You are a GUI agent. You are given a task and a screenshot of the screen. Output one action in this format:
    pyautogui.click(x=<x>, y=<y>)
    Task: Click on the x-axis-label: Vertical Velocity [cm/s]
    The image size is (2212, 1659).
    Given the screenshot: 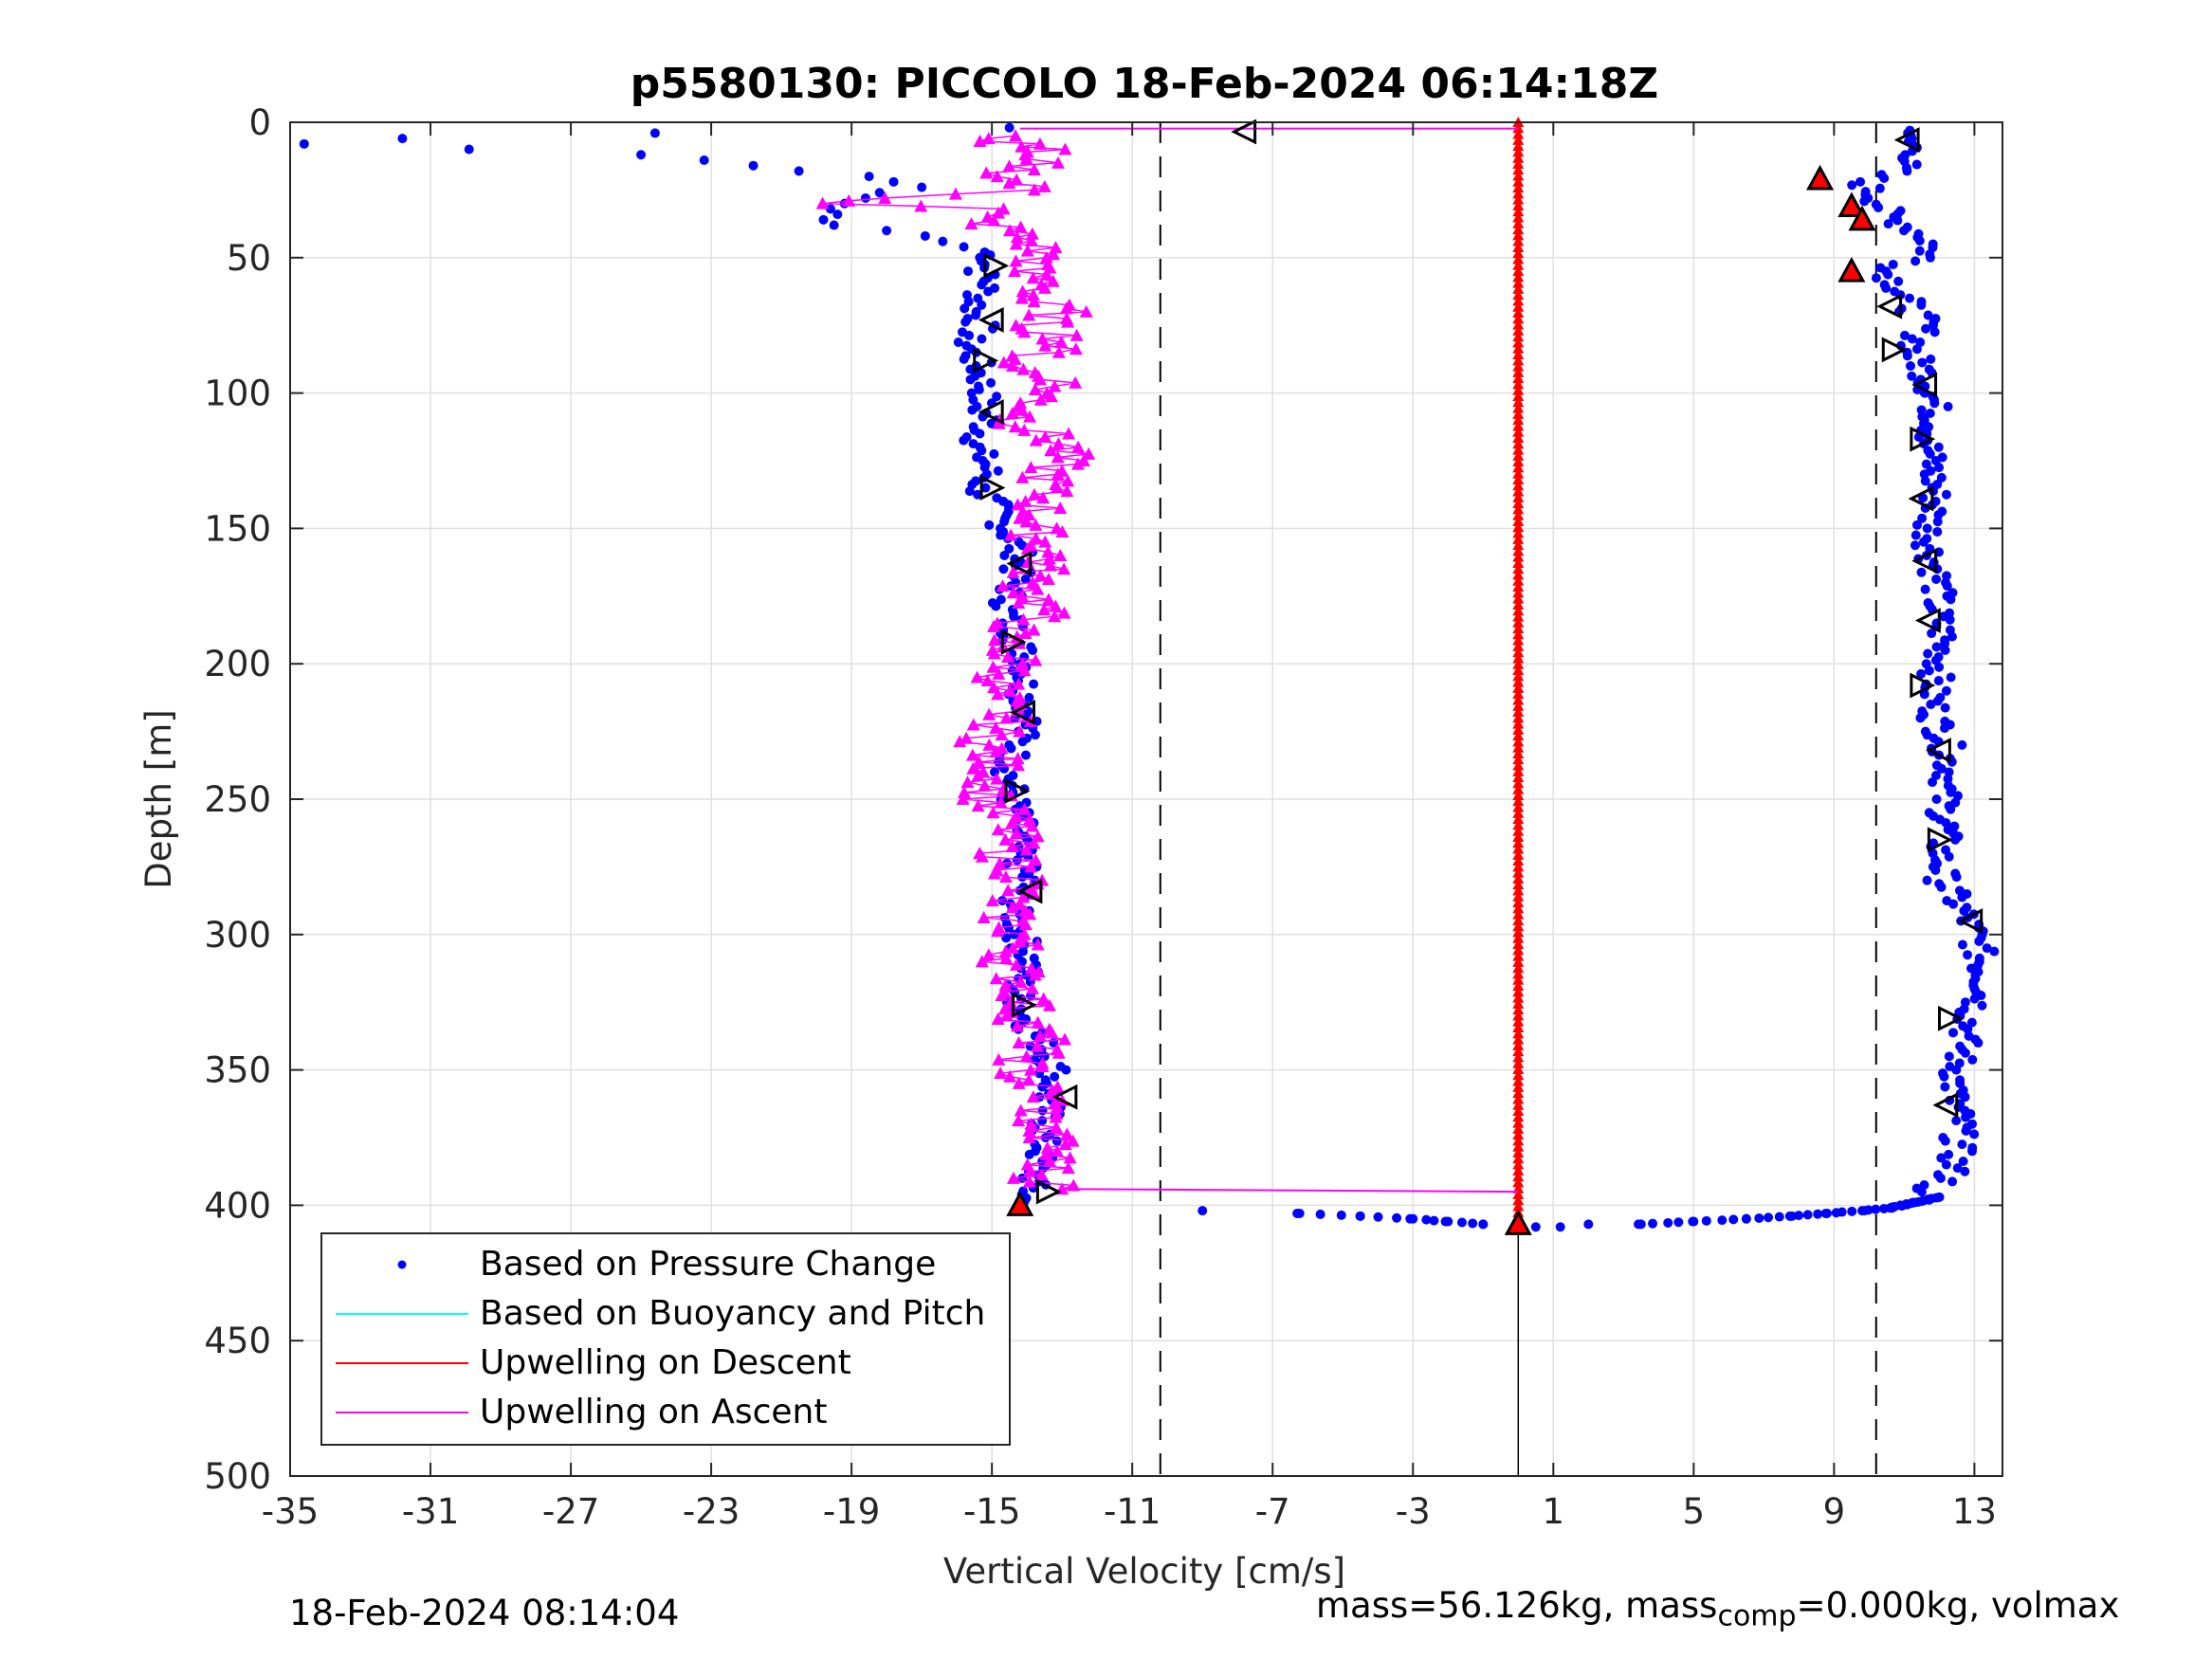 What is the action you would take?
    pyautogui.click(x=1144, y=1571)
    